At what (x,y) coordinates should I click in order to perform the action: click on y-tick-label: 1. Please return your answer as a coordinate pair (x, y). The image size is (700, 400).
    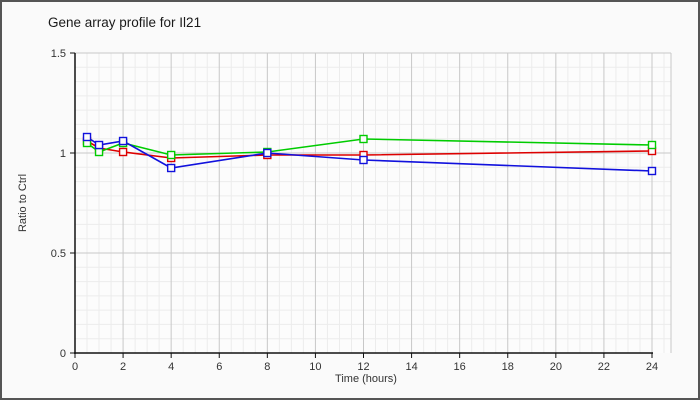
    Looking at the image, I should click on (63, 154).